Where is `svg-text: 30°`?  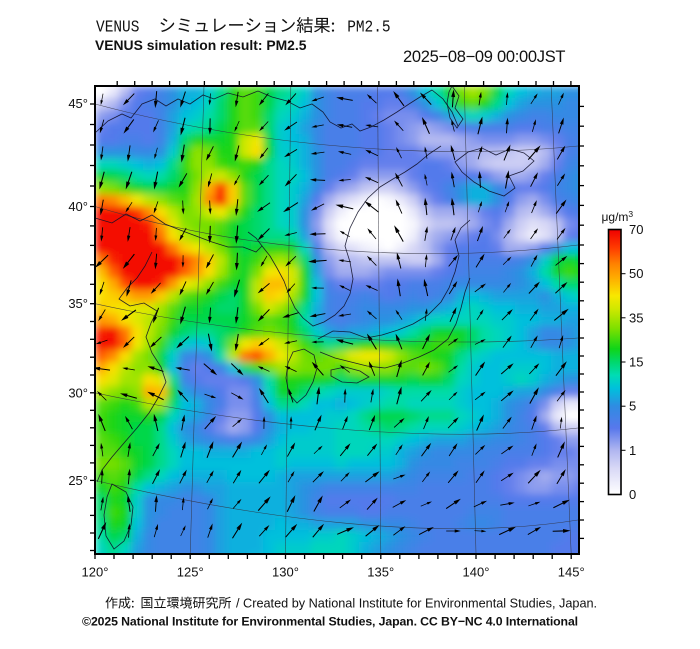 svg-text: 30° is located at coordinates (78, 392).